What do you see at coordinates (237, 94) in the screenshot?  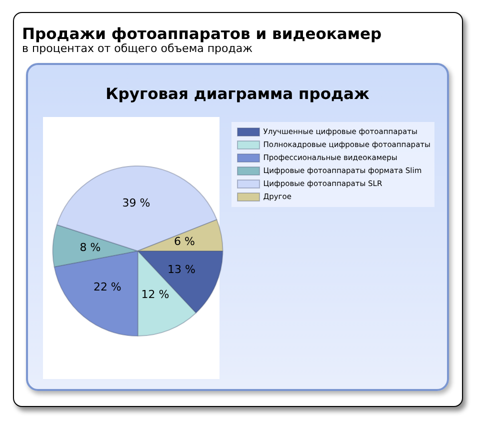 I see `text: Круговая диаграмма продаж` at bounding box center [237, 94].